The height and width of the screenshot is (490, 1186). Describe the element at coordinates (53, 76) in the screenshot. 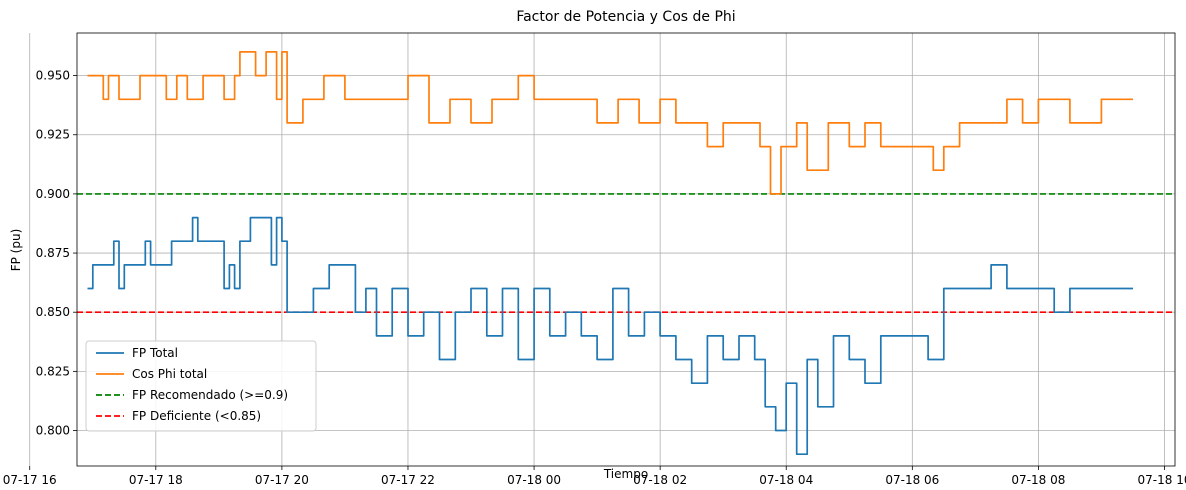

I see `y-tick-label: 0.950` at that location.